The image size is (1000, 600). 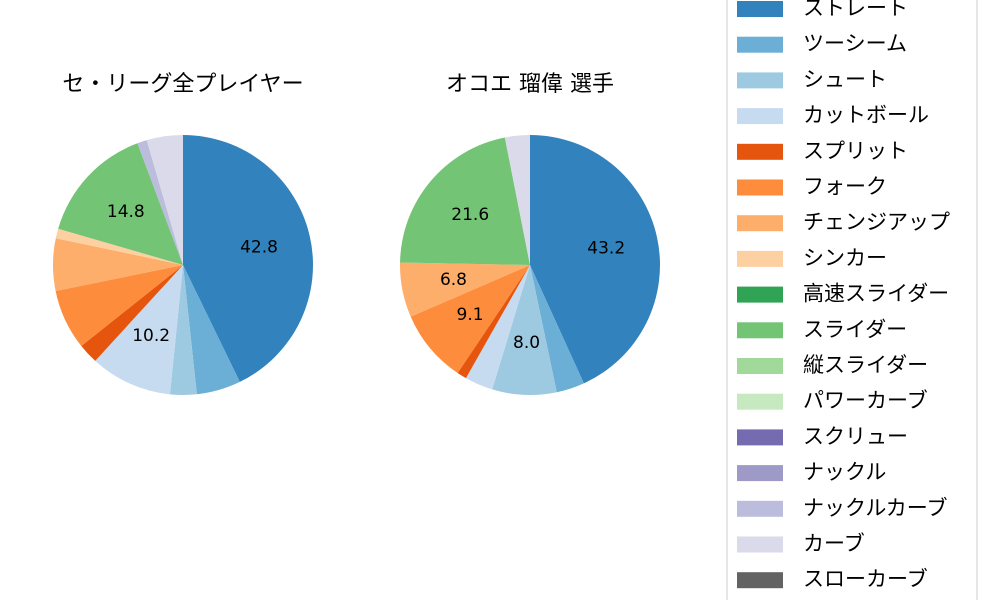 I want to click on legend-label: ナックル, so click(x=844, y=472).